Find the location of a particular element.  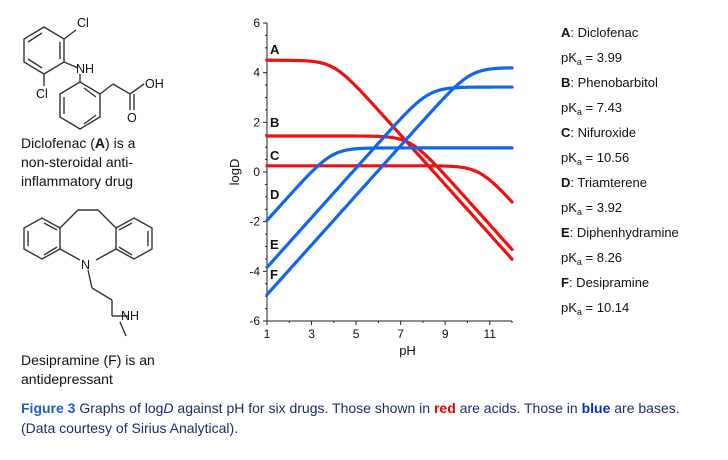

series-D-label: D is located at coordinates (274, 194).